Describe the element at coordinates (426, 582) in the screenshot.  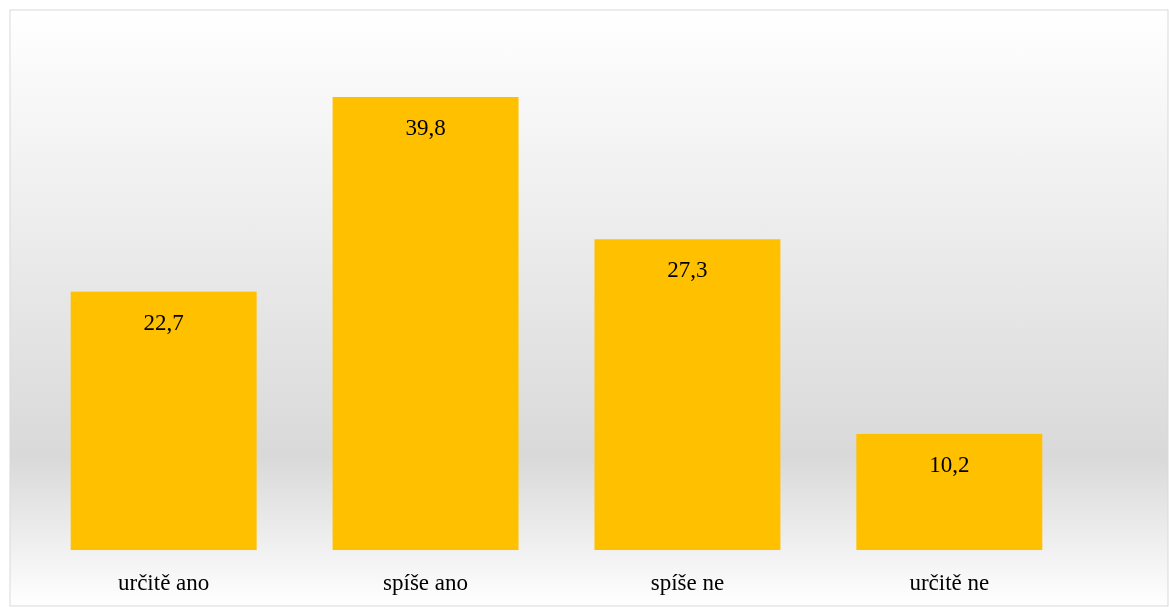
I see `x-tick-label: spíše ano` at that location.